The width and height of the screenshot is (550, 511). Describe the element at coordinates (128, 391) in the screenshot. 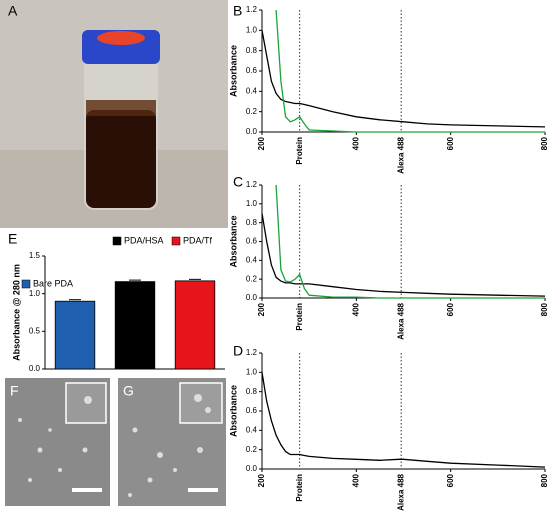

I see `panel-label: G` at that location.